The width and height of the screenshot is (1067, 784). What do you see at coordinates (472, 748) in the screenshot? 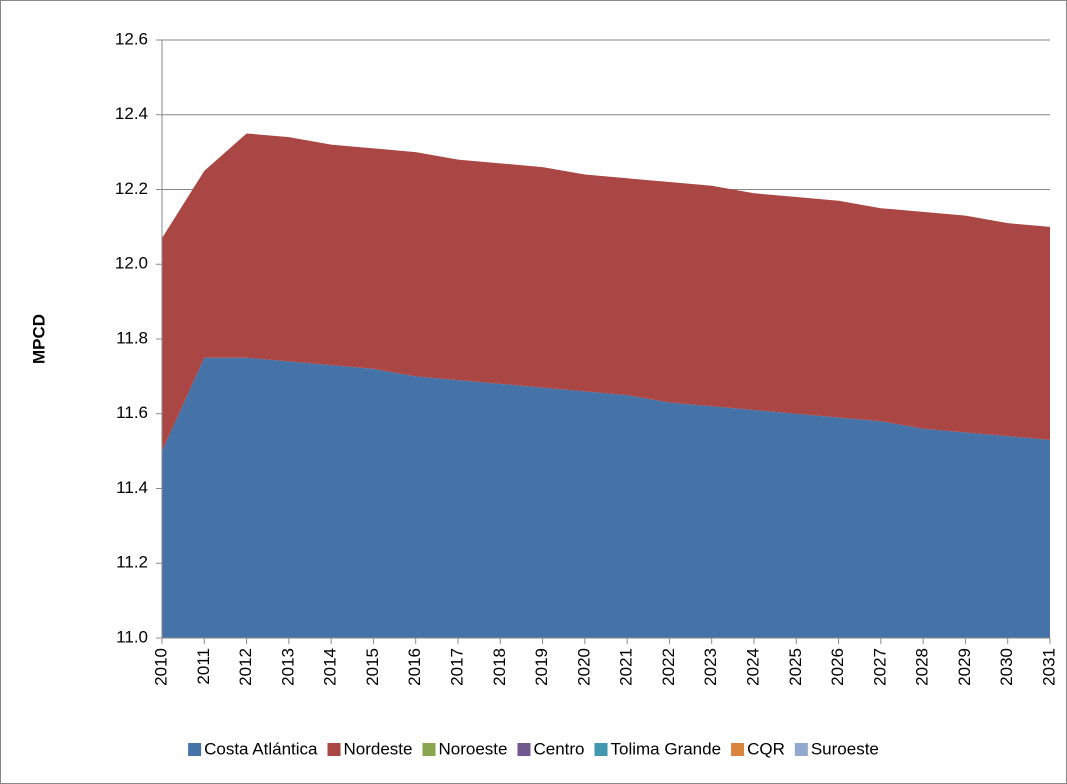
I see `legend-label: Noroeste` at bounding box center [472, 748].